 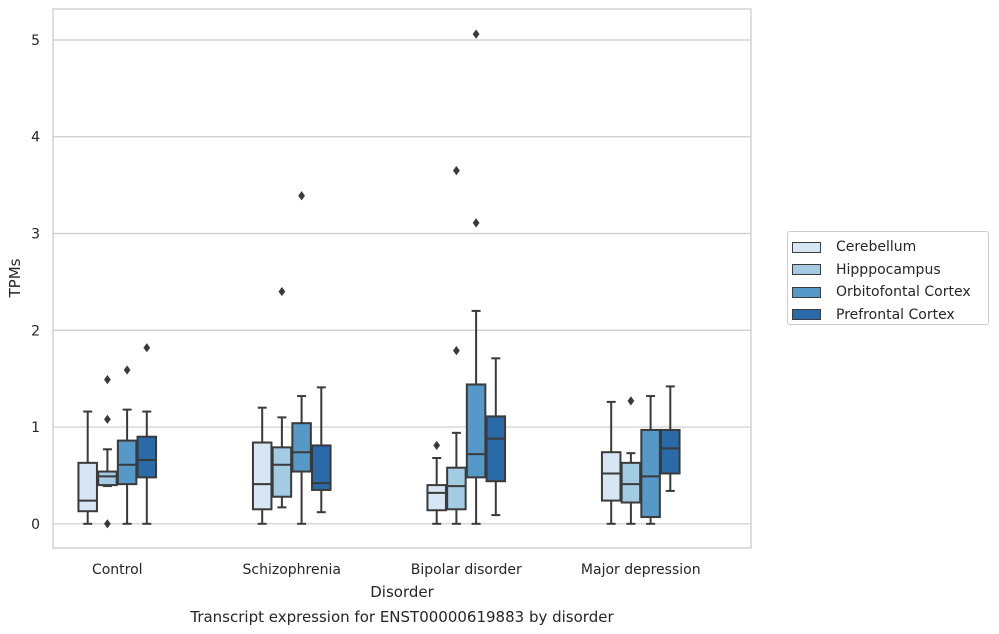 What do you see at coordinates (35, 428) in the screenshot?
I see `y-tick-label: 1` at bounding box center [35, 428].